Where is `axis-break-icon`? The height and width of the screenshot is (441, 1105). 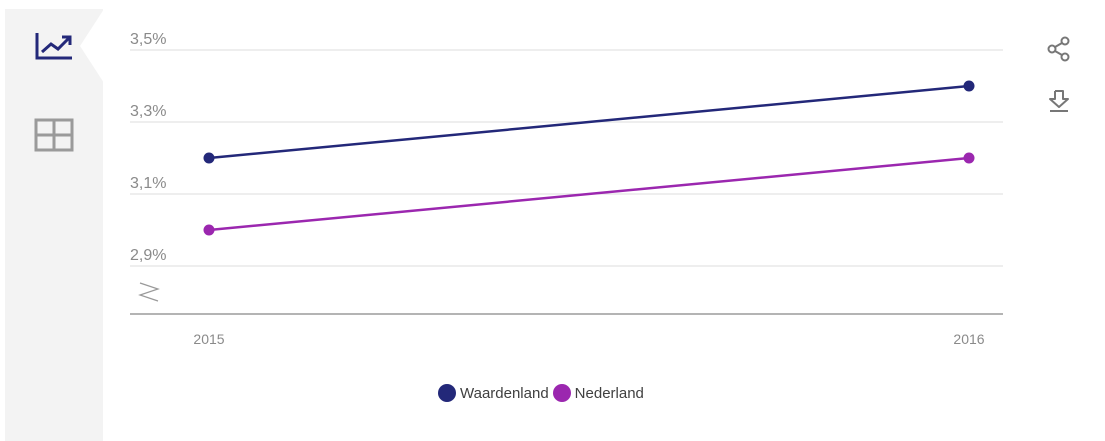 axis-break-icon is located at coordinates (149, 292).